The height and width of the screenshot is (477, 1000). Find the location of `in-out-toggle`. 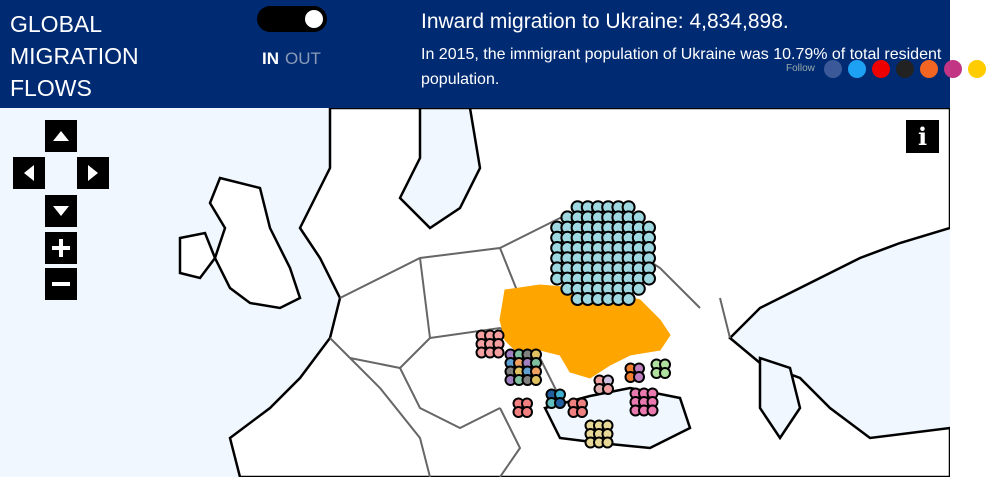

in-out-toggle is located at coordinates (292, 19).